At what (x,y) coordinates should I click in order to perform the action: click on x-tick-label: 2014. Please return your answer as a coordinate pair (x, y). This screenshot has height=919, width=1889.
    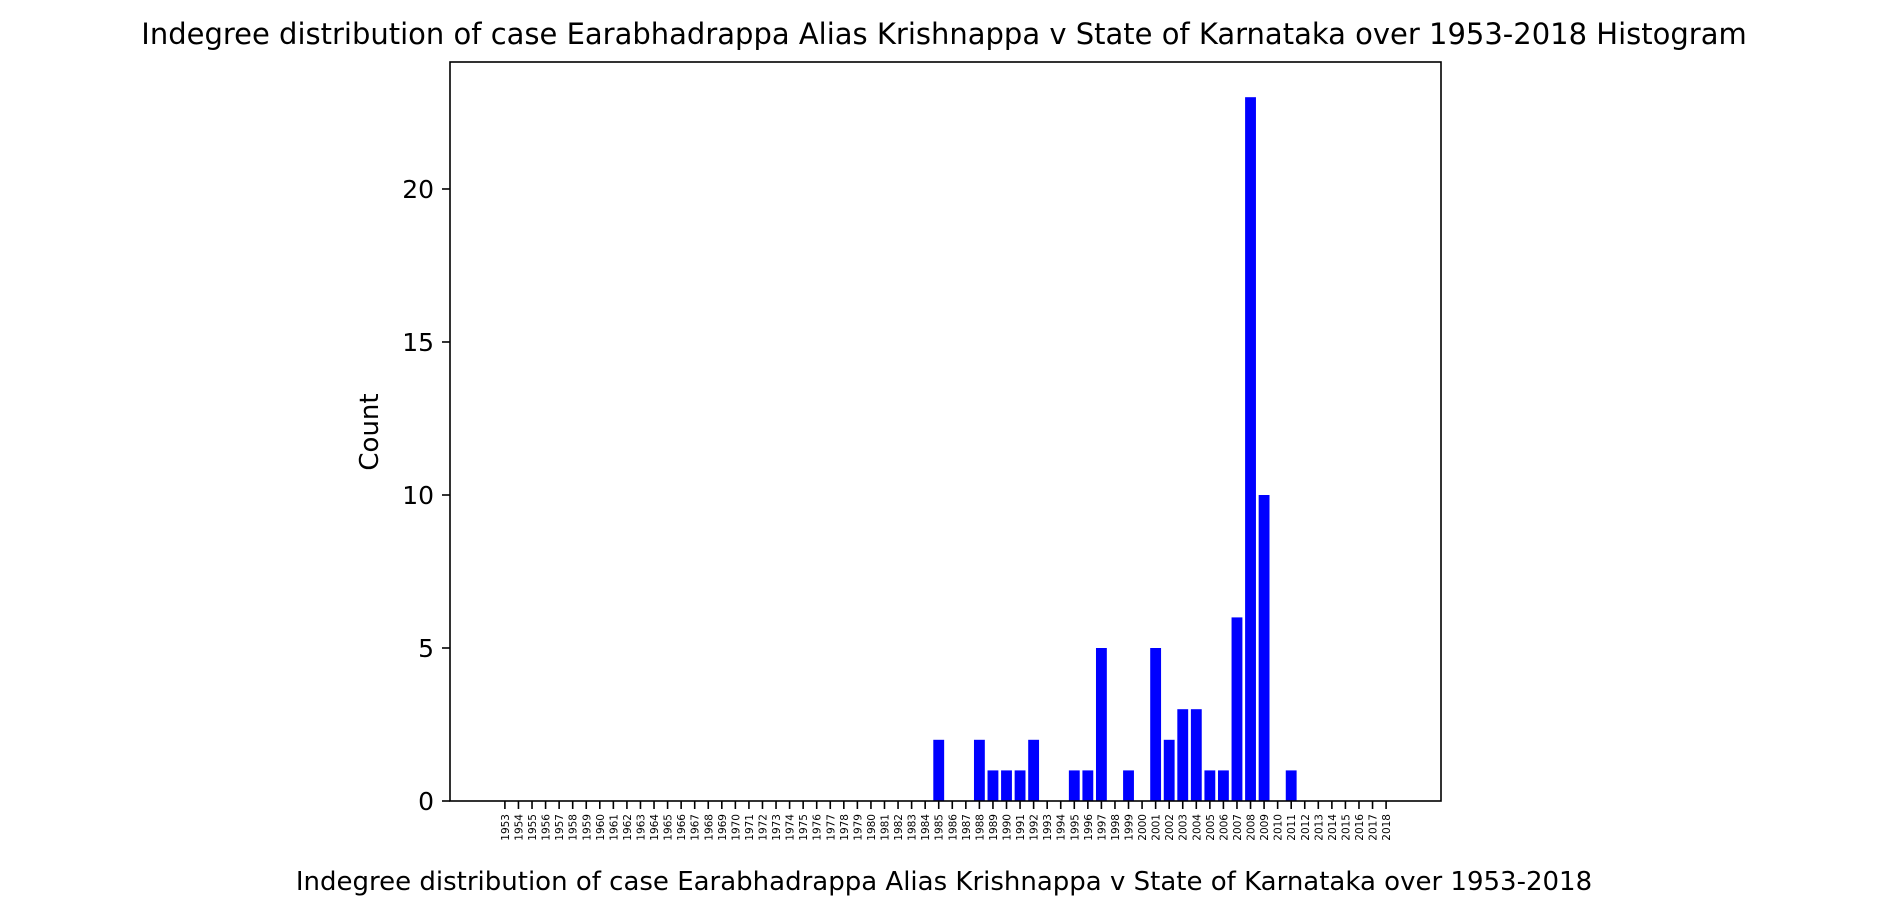
    Looking at the image, I should click on (1333, 827).